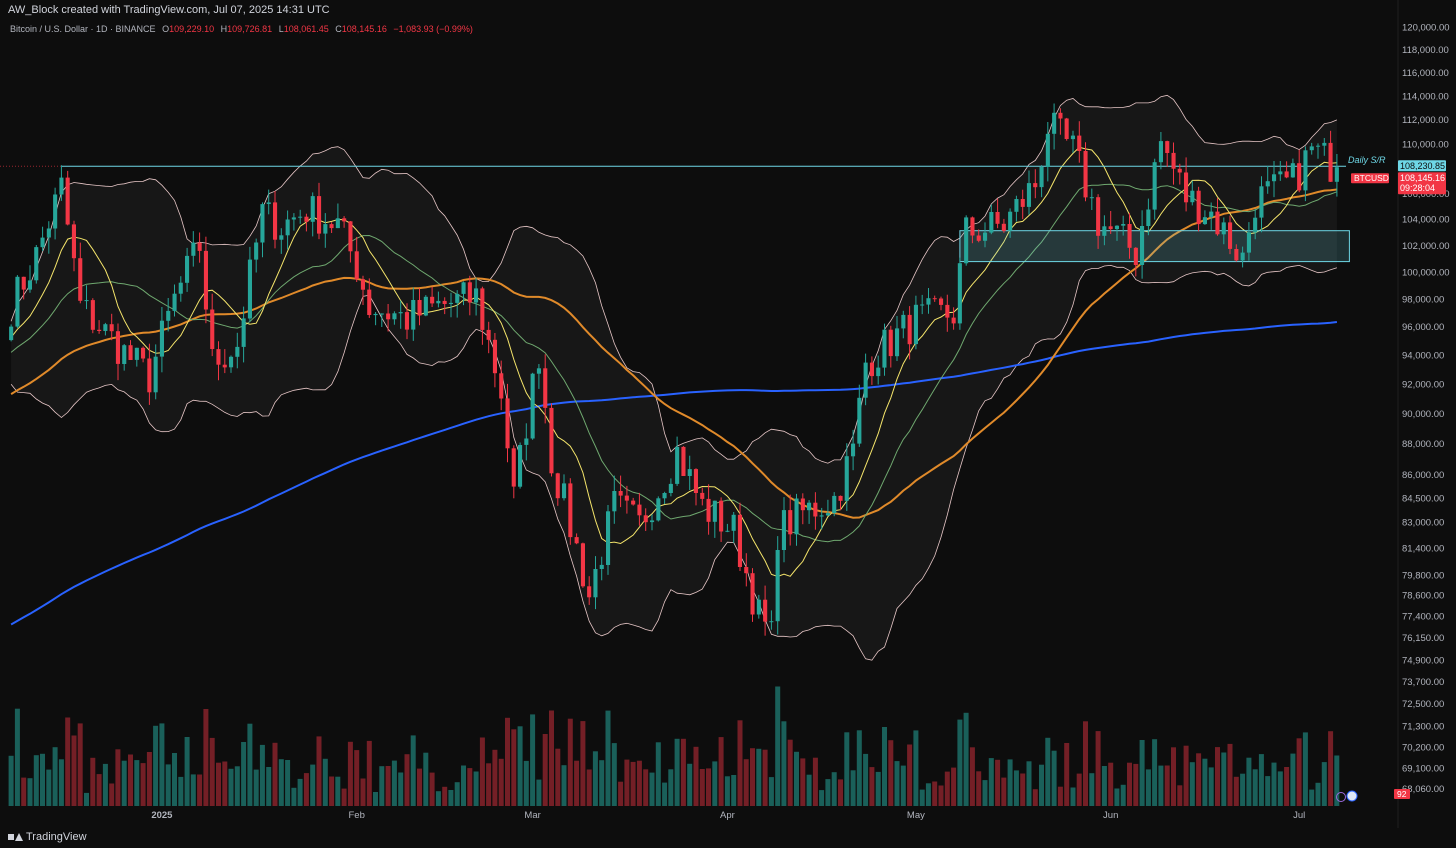 The image size is (1456, 848). What do you see at coordinates (1423, 327) in the screenshot?
I see `price-tick-label: 96,000.00` at bounding box center [1423, 327].